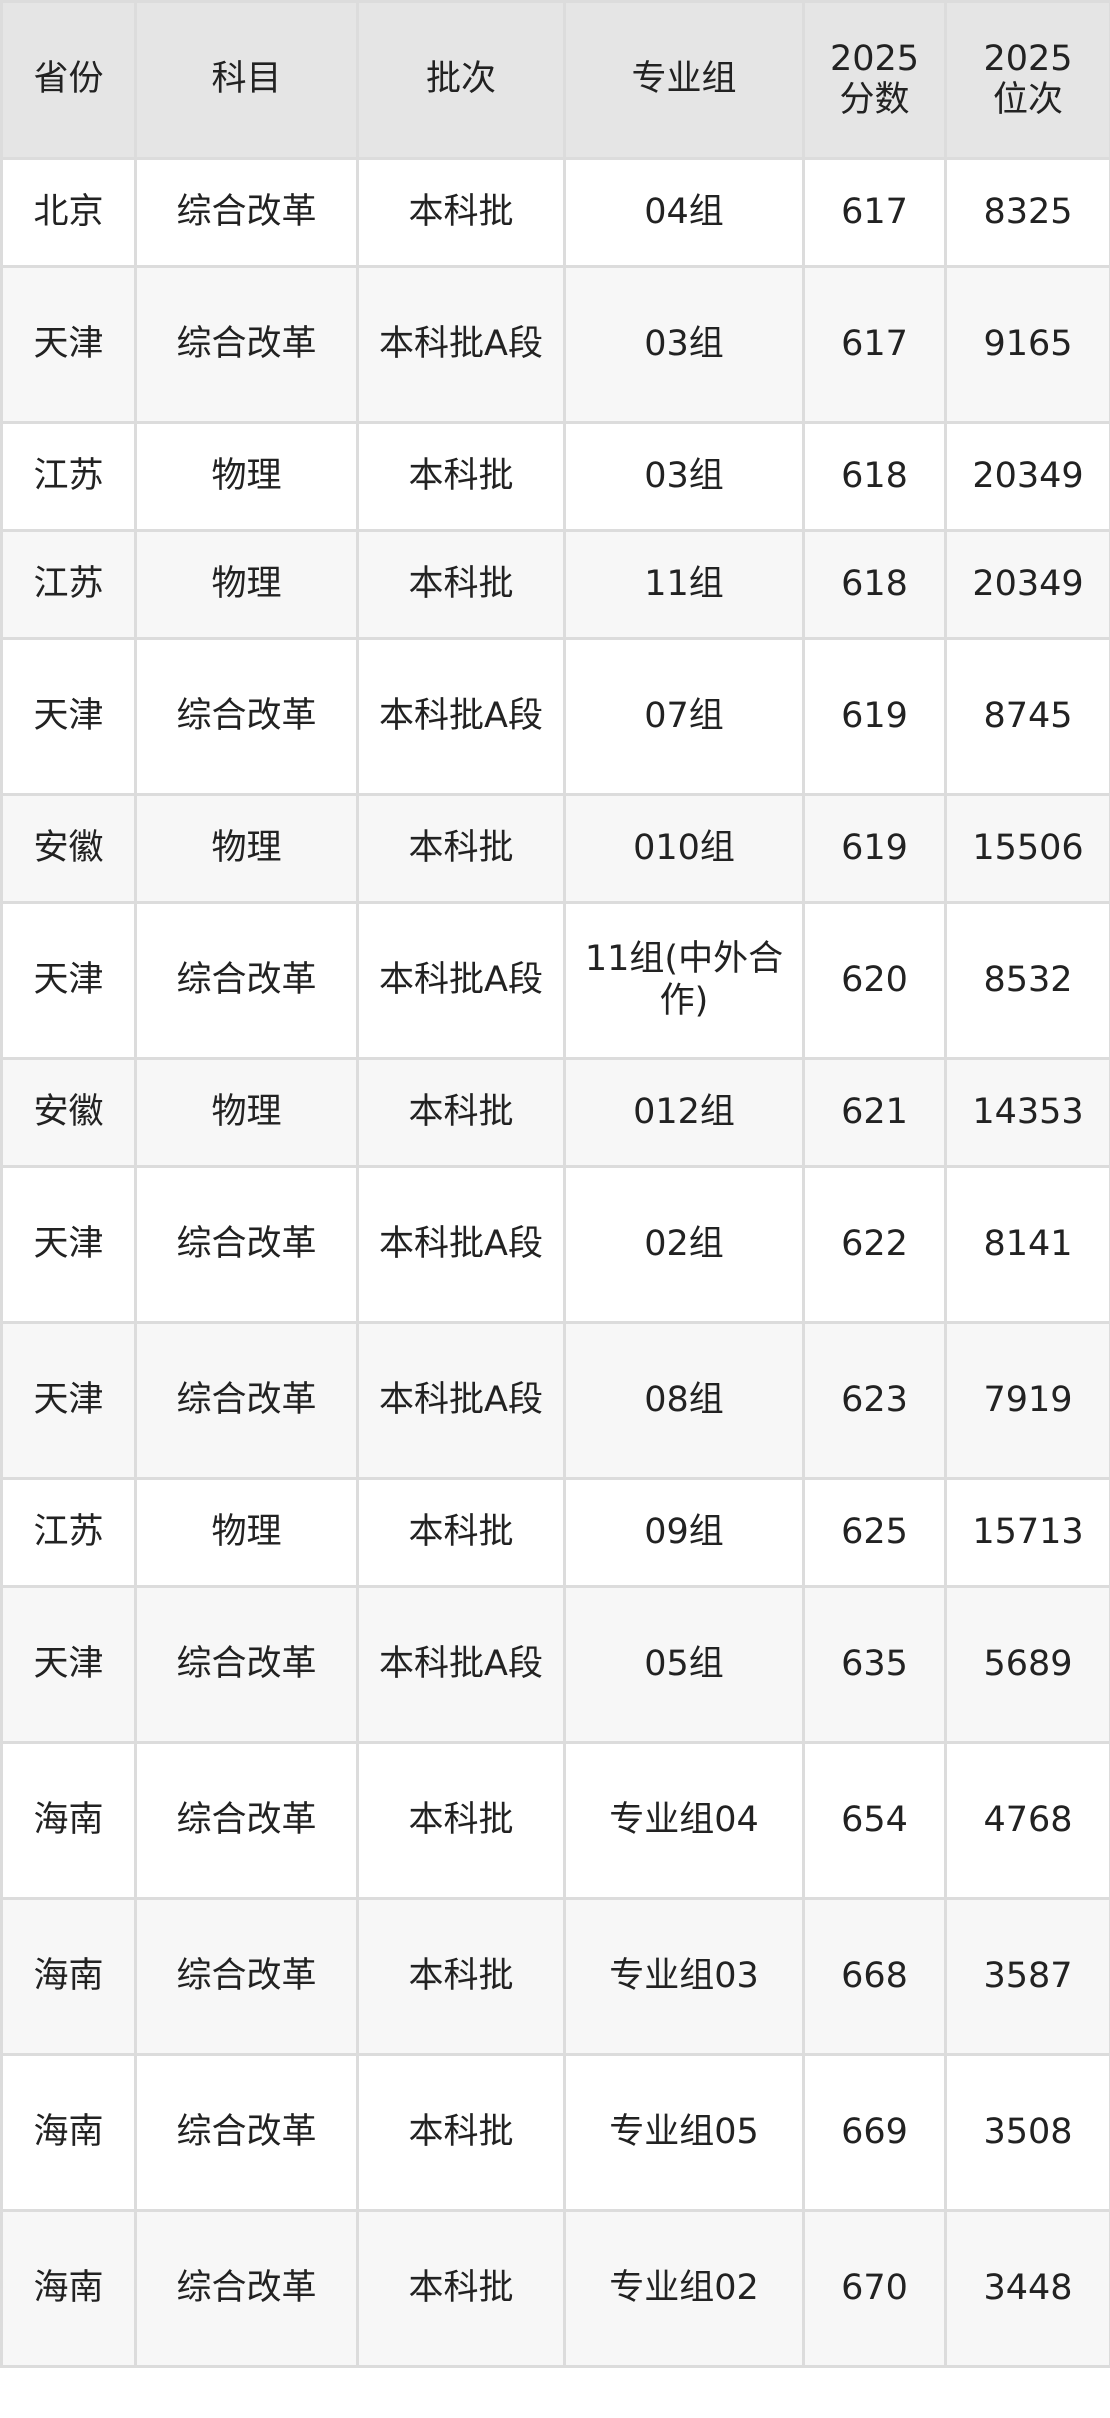 The width and height of the screenshot is (1110, 2418). I want to click on cell-score: 625, so click(874, 1532).